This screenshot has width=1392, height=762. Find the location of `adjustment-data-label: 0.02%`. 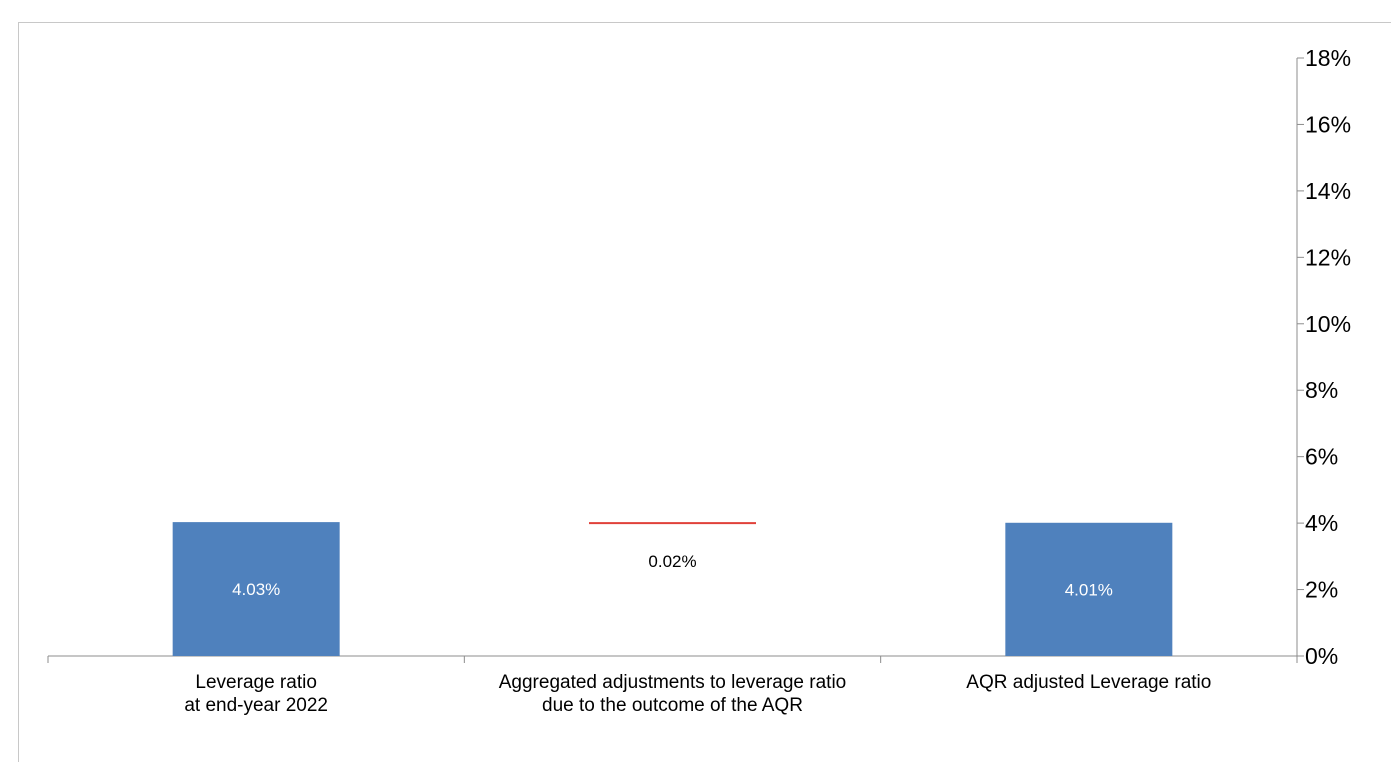

adjustment-data-label: 0.02% is located at coordinates (672, 561).